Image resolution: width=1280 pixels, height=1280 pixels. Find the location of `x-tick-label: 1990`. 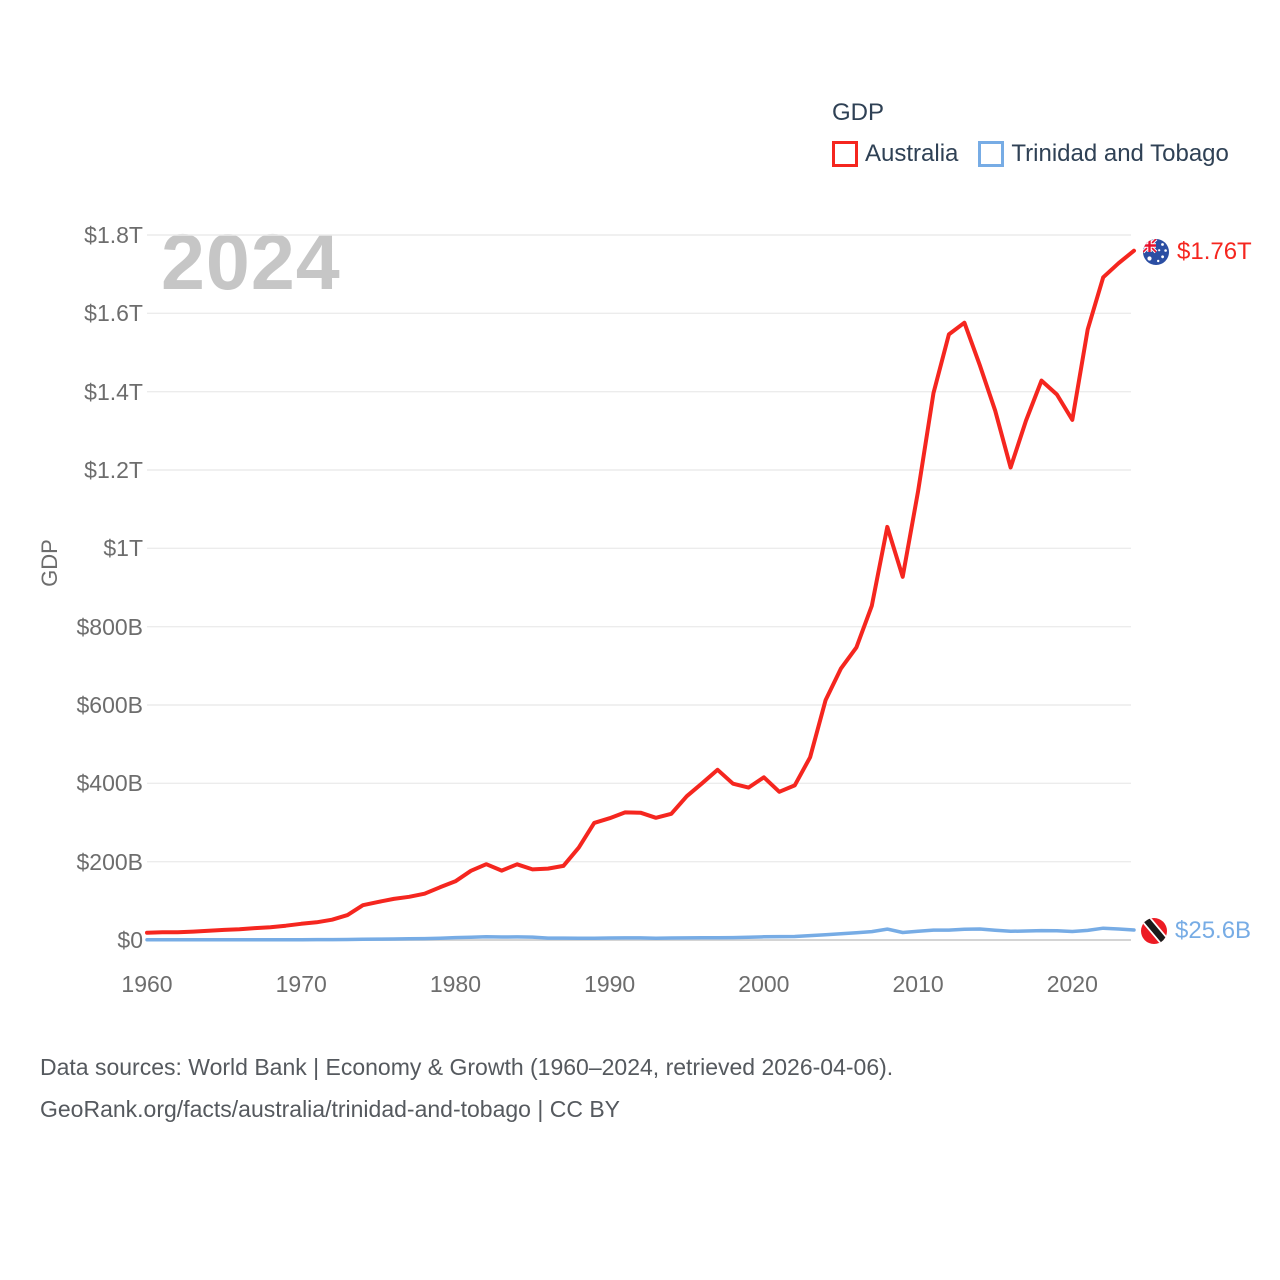

x-tick-label: 1990 is located at coordinates (610, 984).